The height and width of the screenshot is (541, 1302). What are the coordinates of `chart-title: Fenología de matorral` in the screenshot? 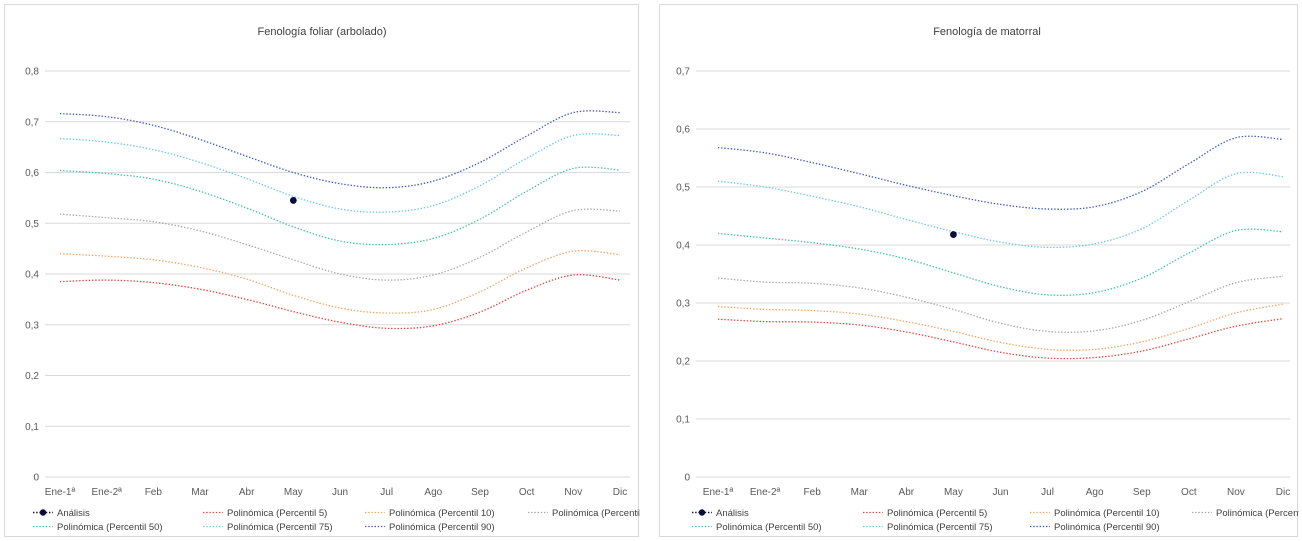 It's located at (987, 32).